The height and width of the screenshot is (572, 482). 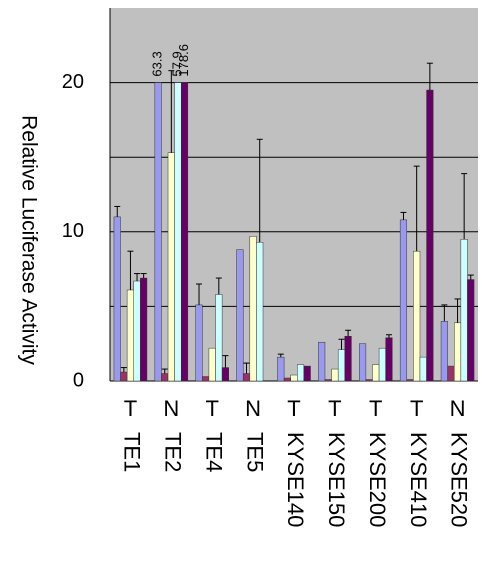 What do you see at coordinates (213, 452) in the screenshot?
I see `x-tick-label: TE4` at bounding box center [213, 452].